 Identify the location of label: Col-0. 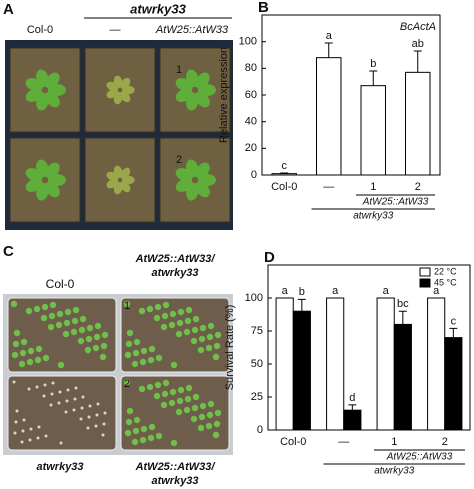
(40, 30).